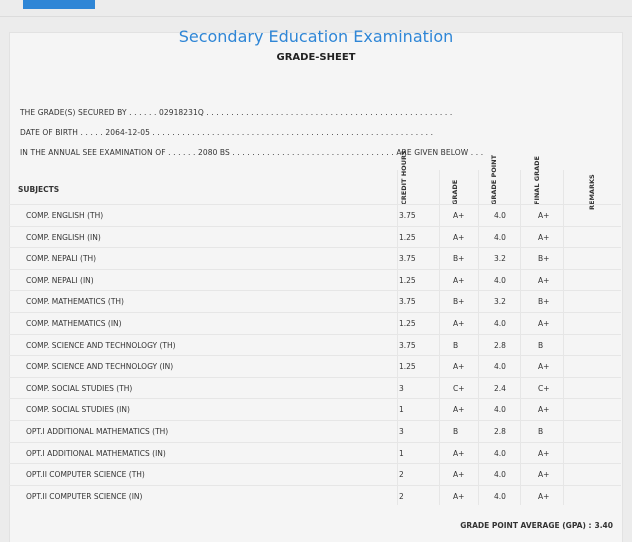 Image resolution: width=632 pixels, height=542 pixels. What do you see at coordinates (39, 189) in the screenshot?
I see `subjects-header: SUBJECTS` at bounding box center [39, 189].